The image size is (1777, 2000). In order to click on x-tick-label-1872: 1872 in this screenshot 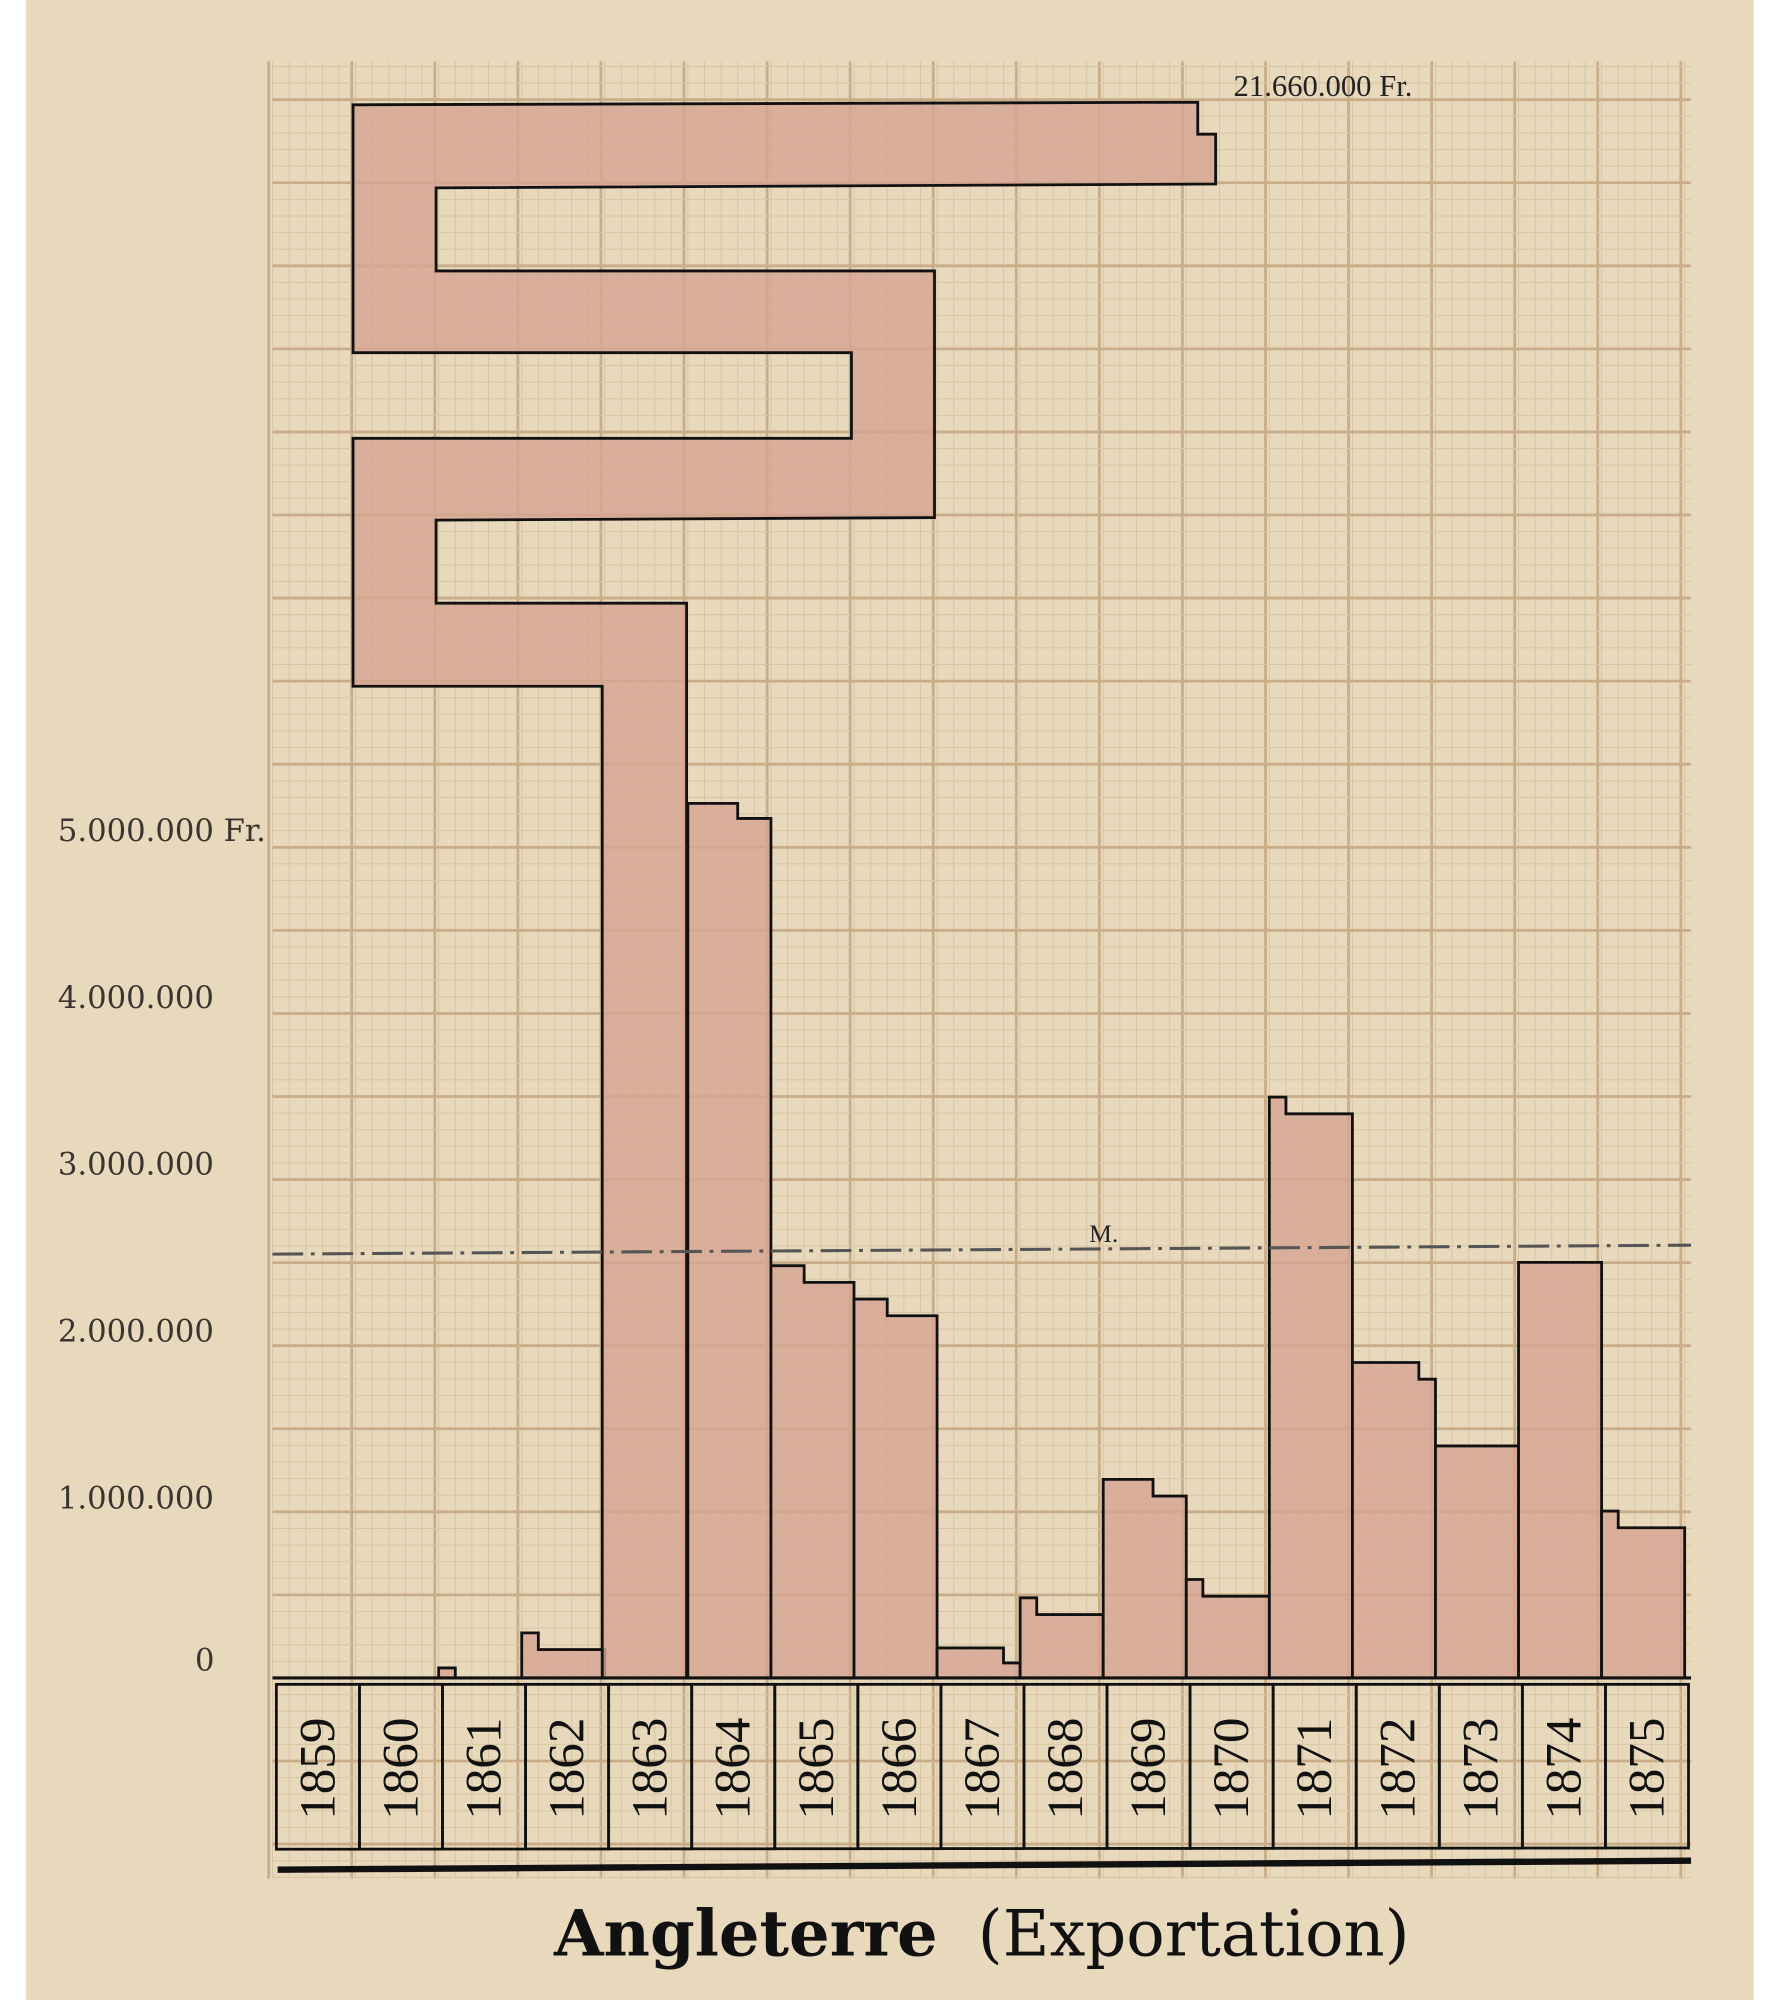, I will do `click(1397, 1769)`.